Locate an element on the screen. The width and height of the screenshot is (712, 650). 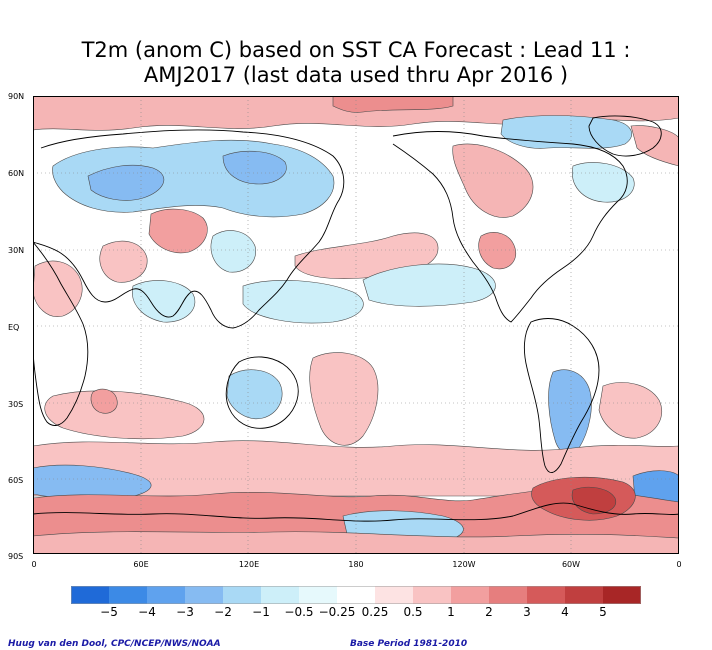
africa-warm is located at coordinates (58, 288).